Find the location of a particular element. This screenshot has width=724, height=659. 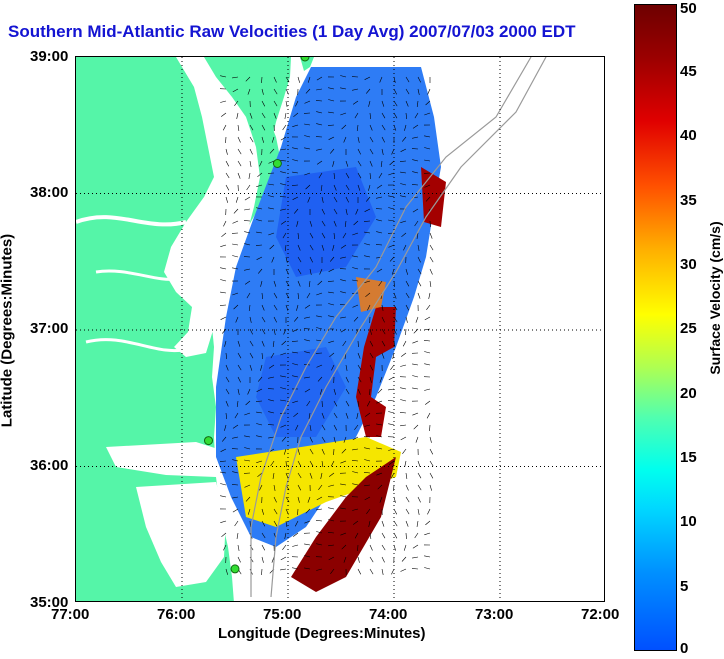

colorbar-tick-label: 15 is located at coordinates (688, 457).